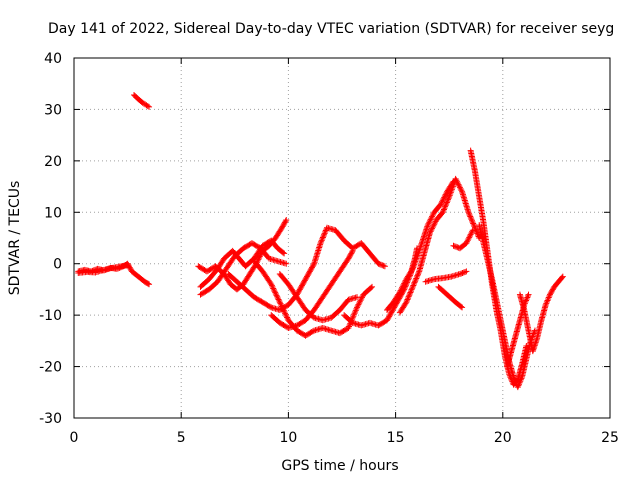 The image size is (640, 480). I want to click on y-tick-label: 10, so click(53, 213).